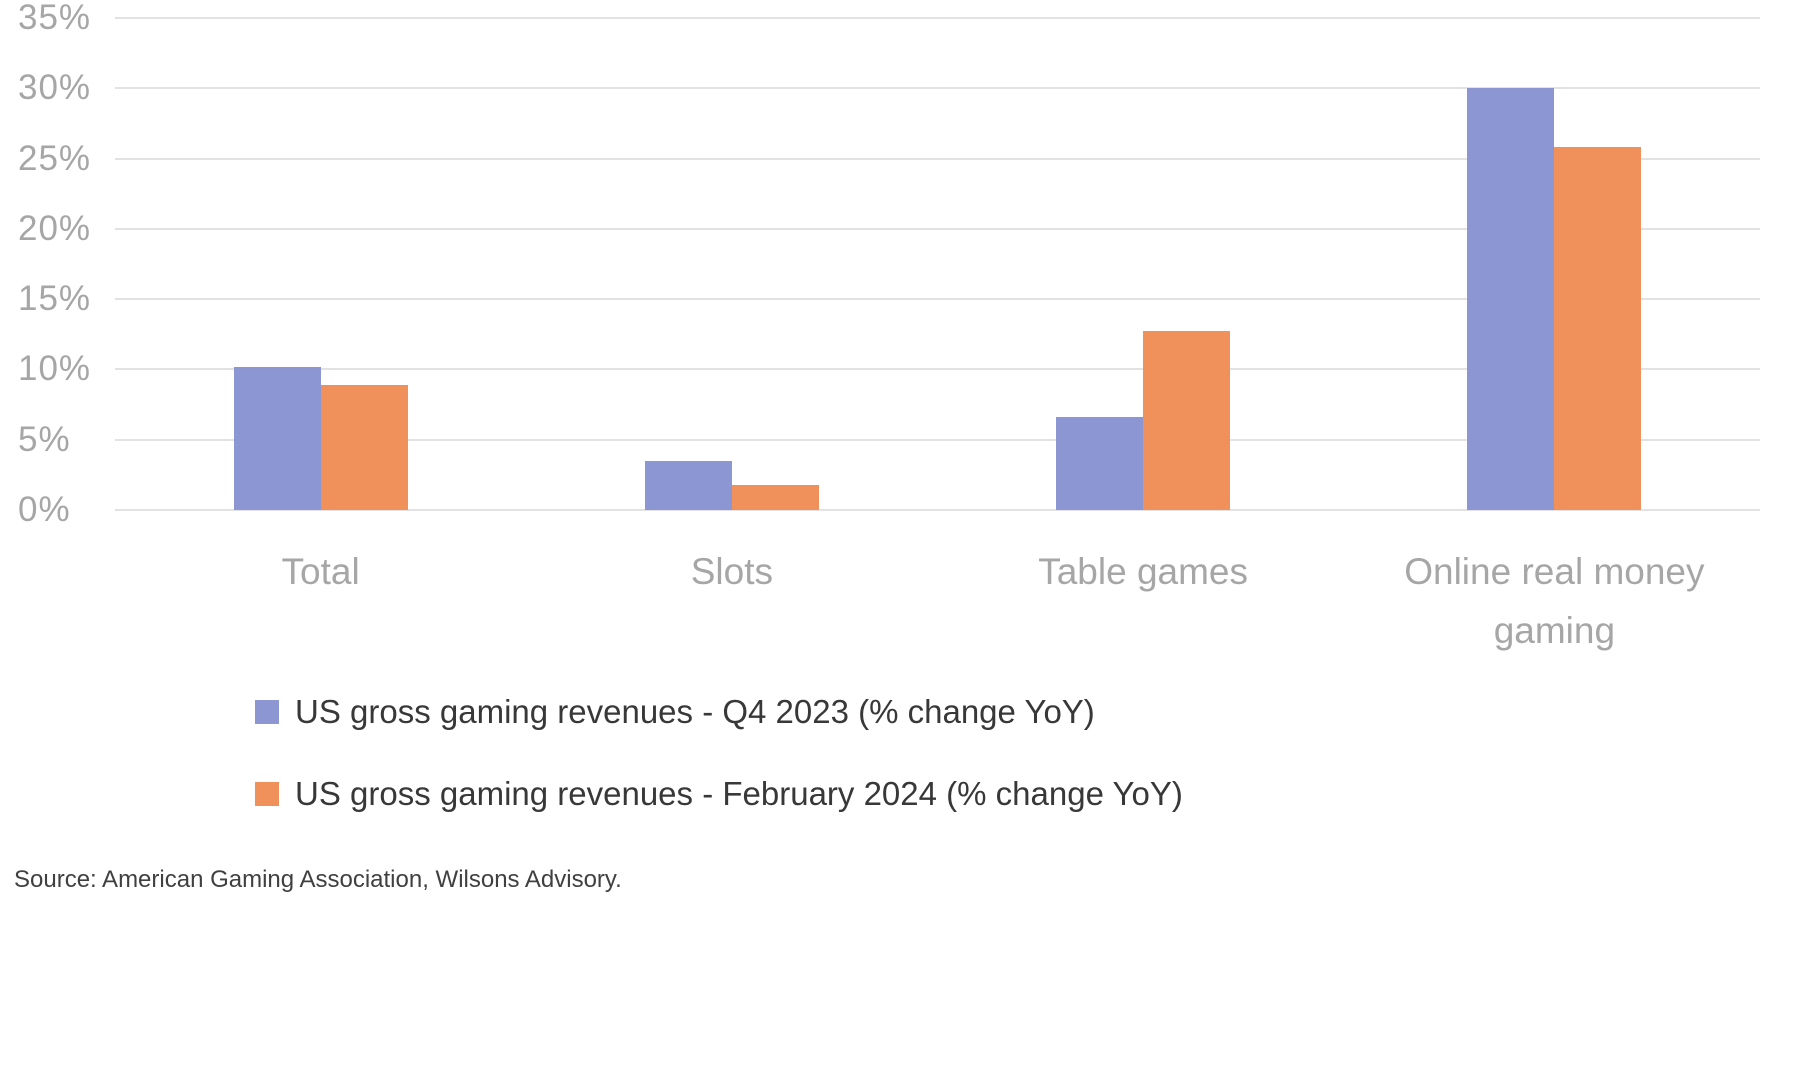  I want to click on y-tick-label: 10%, so click(55, 369).